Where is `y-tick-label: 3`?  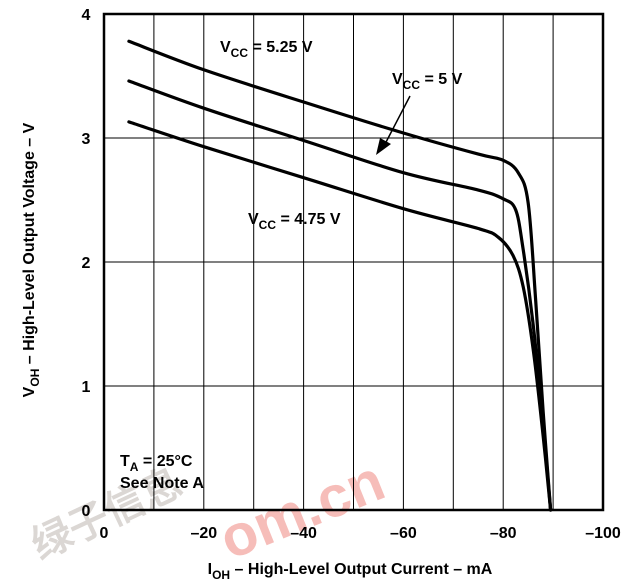
y-tick-label: 3 is located at coordinates (86, 139).